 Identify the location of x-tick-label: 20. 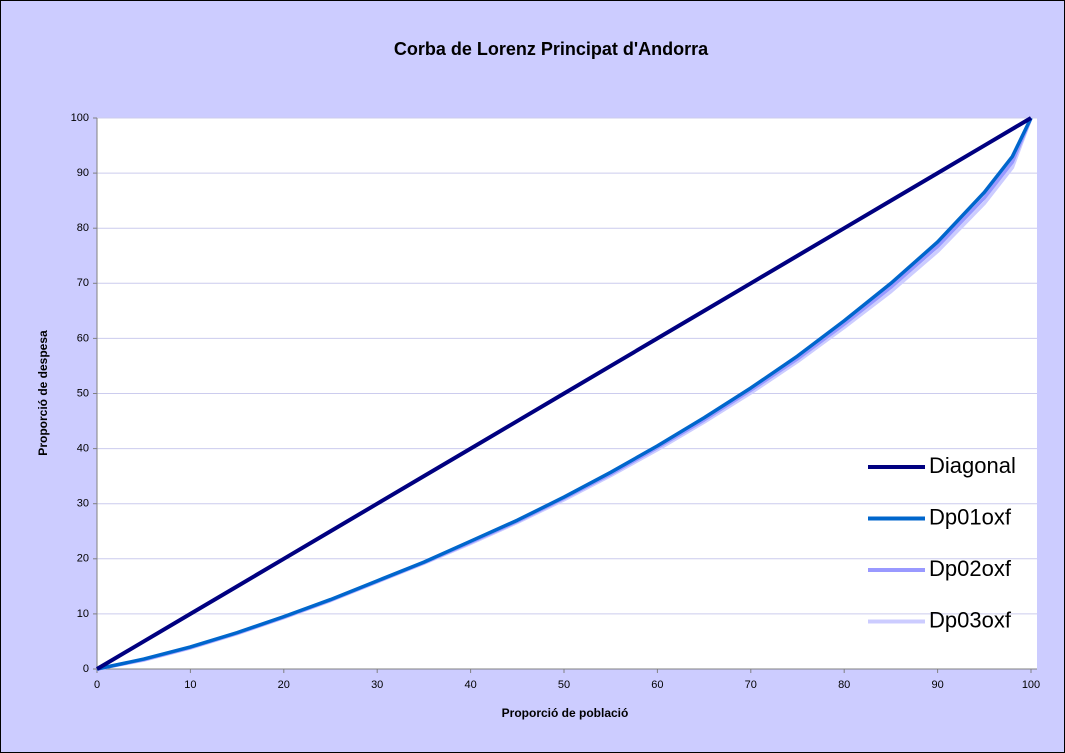
(284, 685).